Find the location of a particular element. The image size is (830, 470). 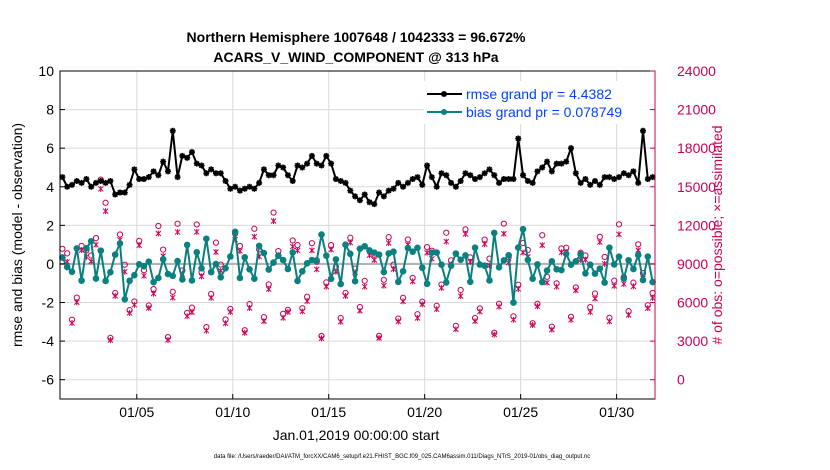

y-left-tick-label: 8 is located at coordinates (50, 110).